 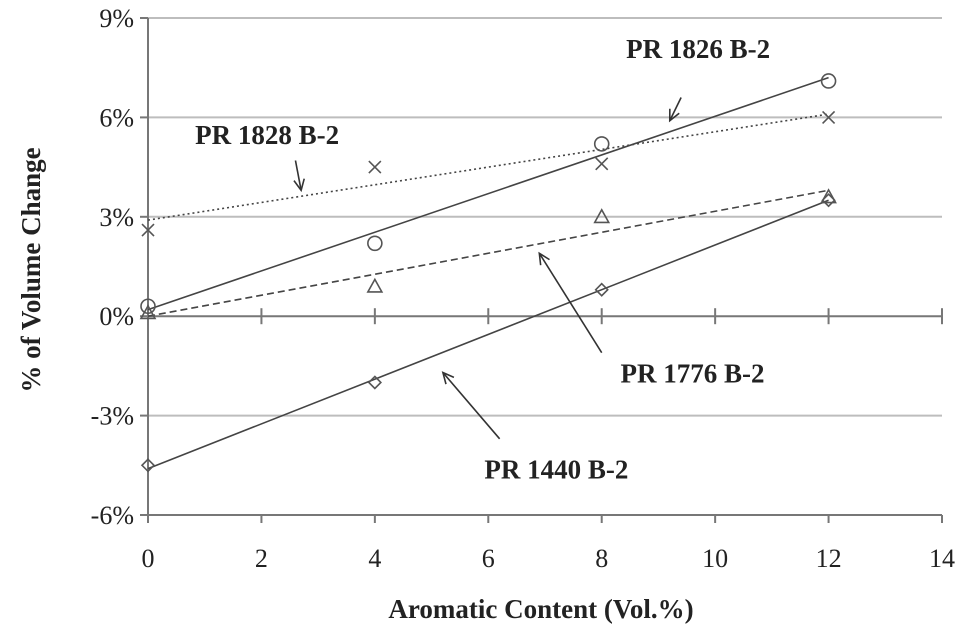 I want to click on series-label-pr-1828-b-2: PR 1828 B-2, so click(x=267, y=135).